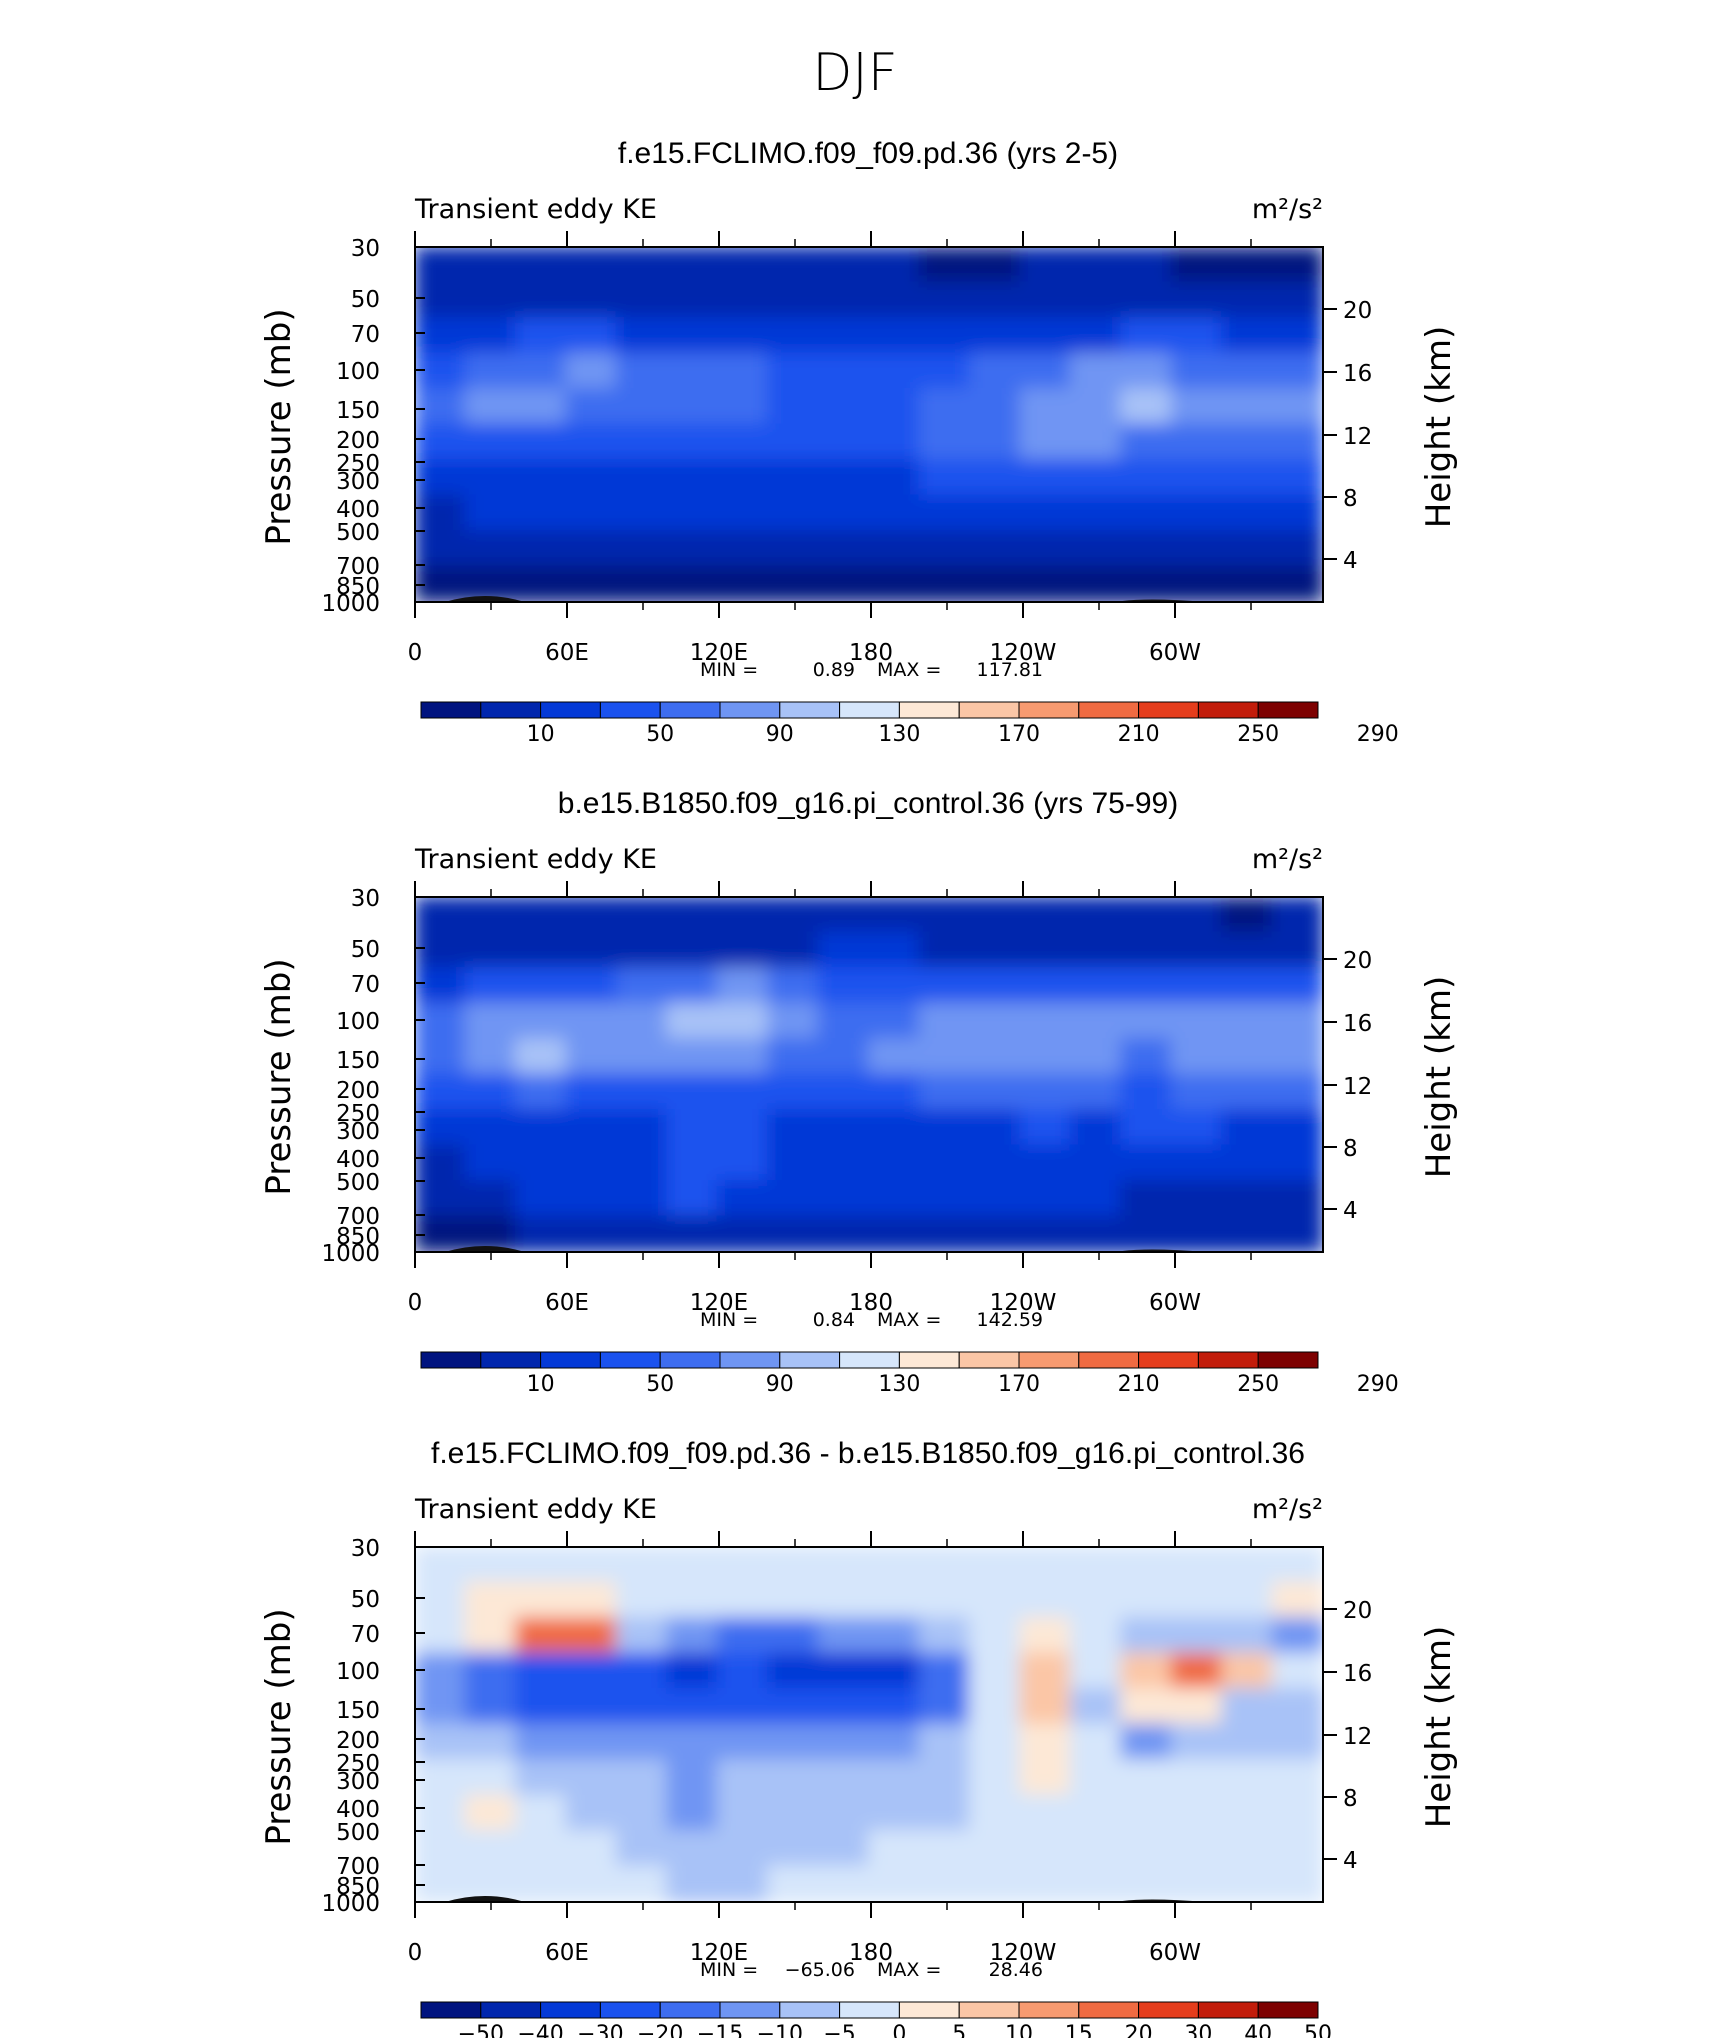  Describe the element at coordinates (567, 1953) in the screenshot. I see `x-tick-label: 60E` at that location.